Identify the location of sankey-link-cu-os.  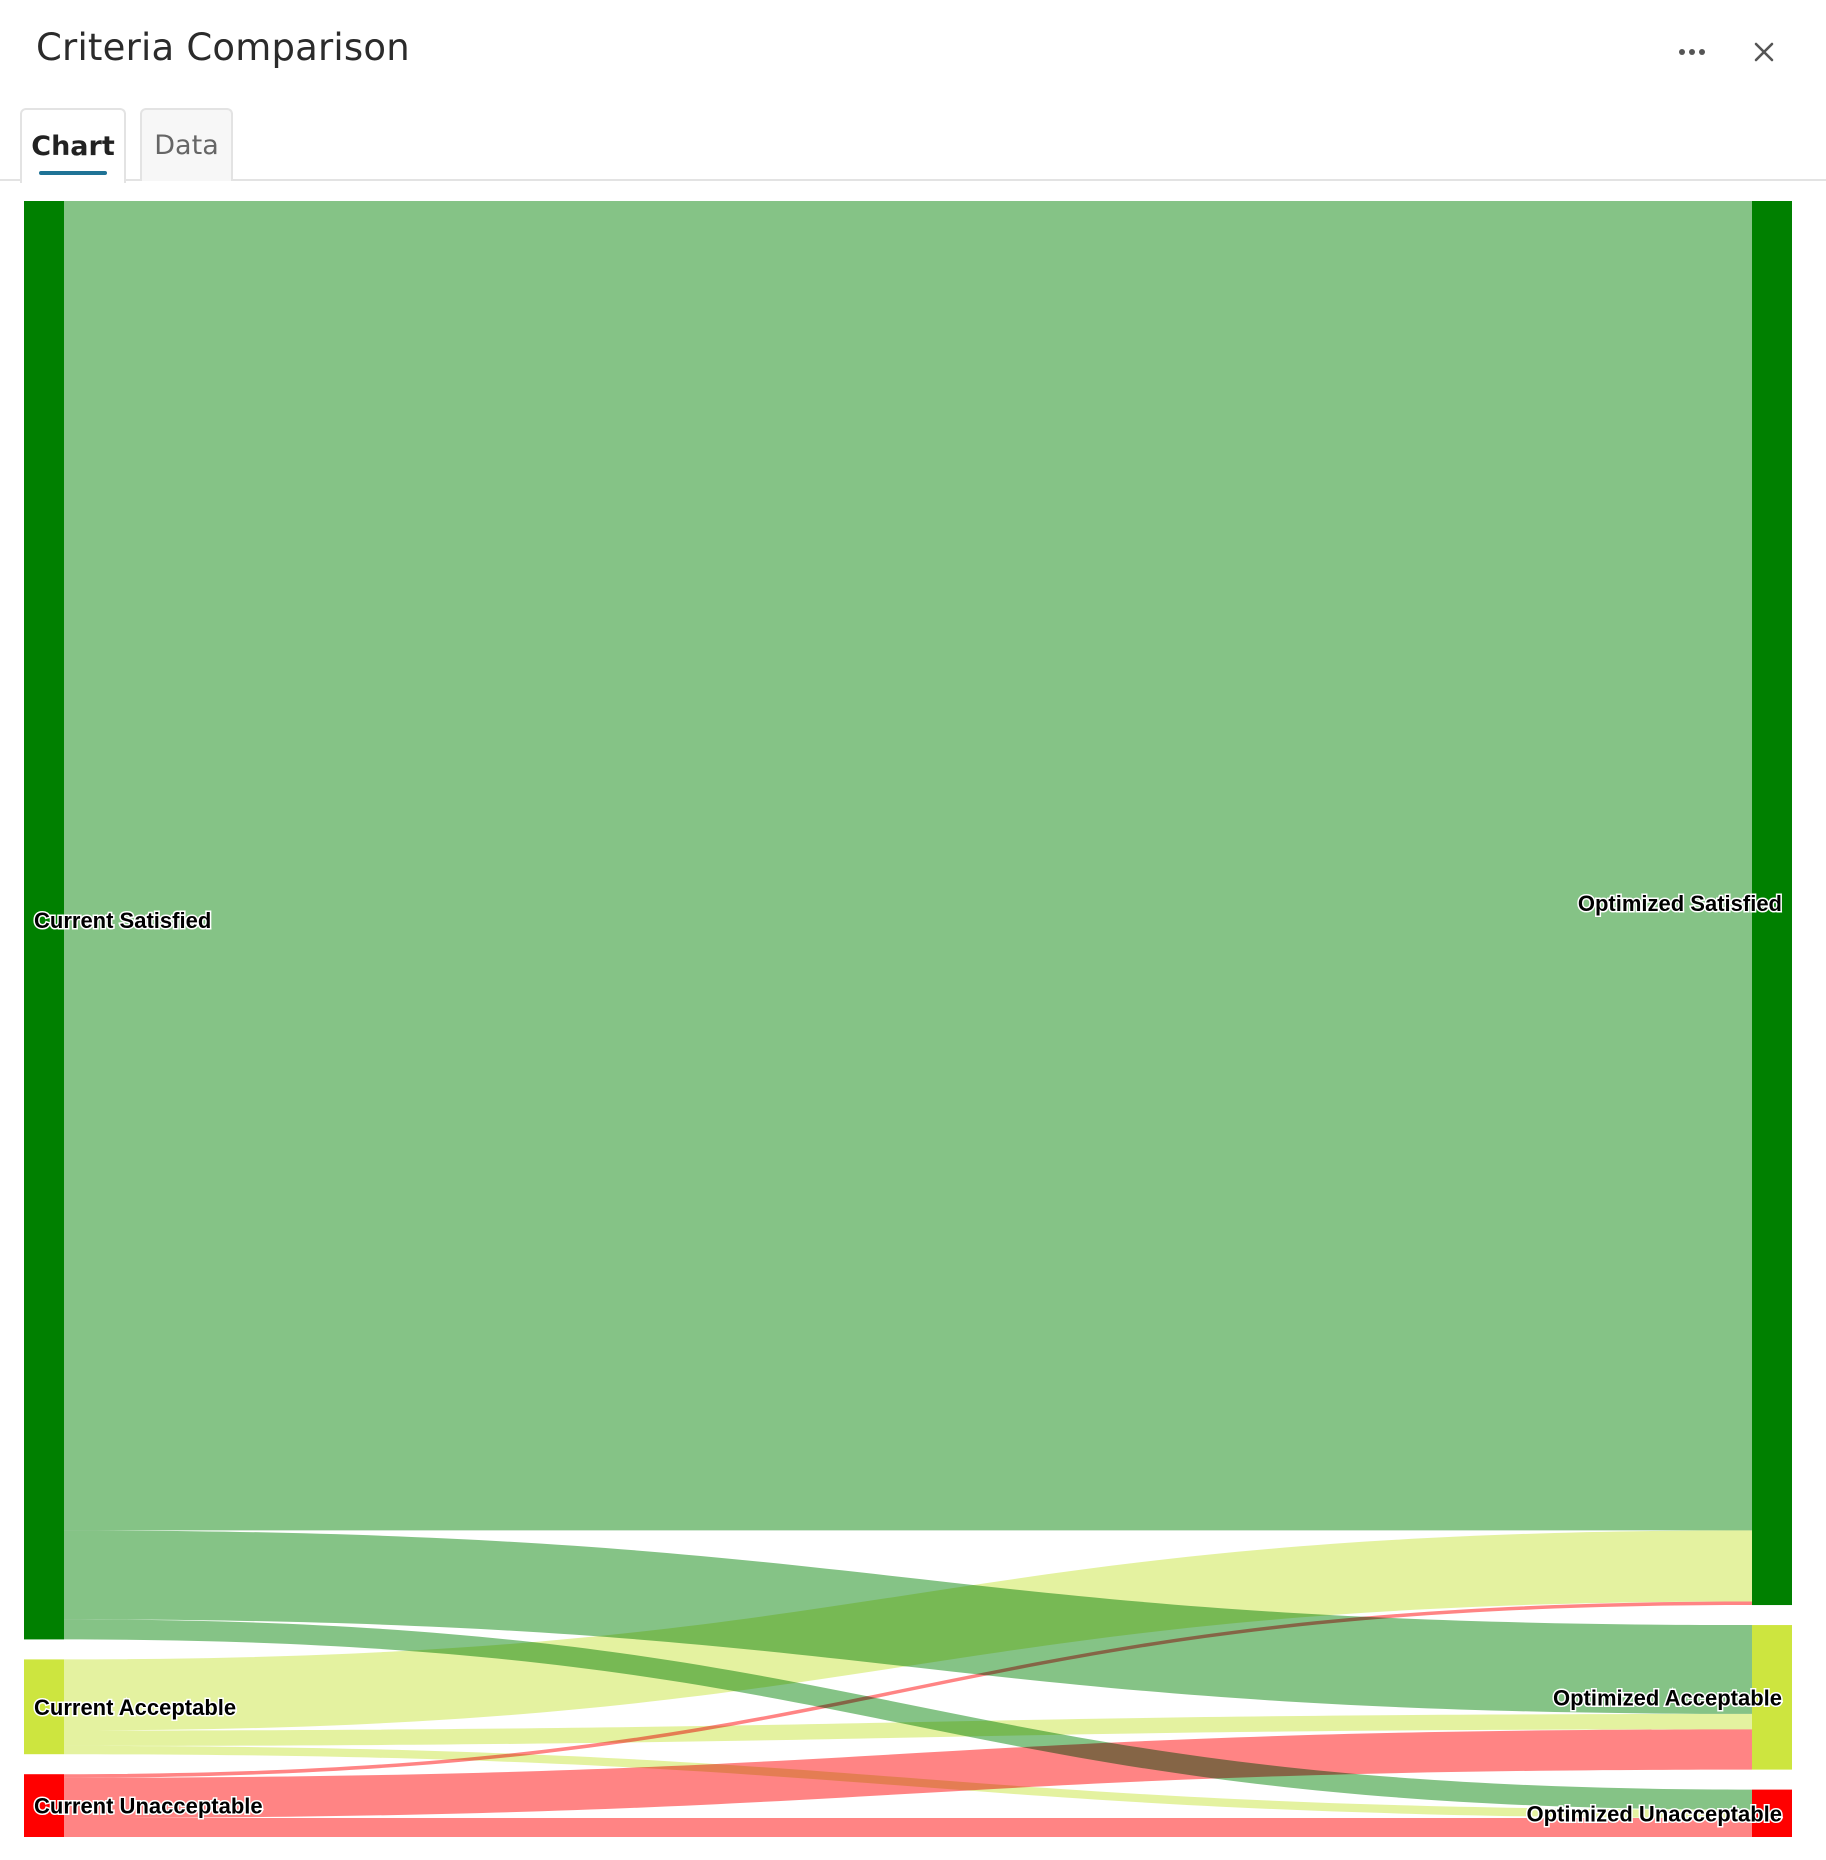
(908, 1689).